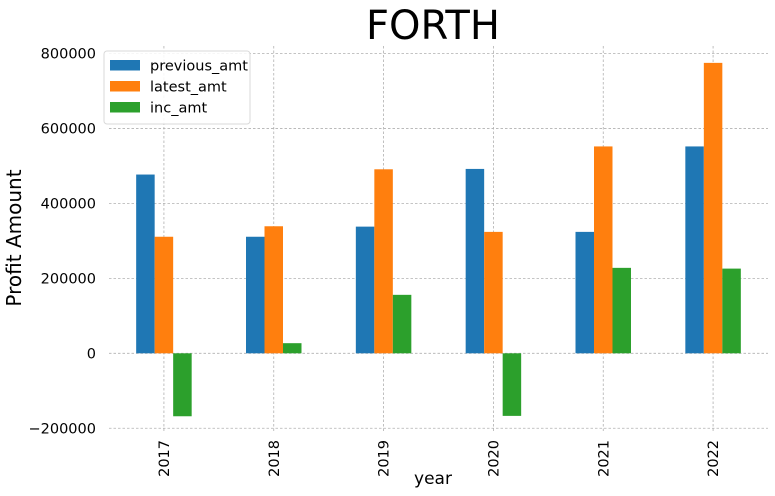 This screenshot has height=496, width=775. Describe the element at coordinates (14, 237) in the screenshot. I see `y-axis-label: Profit Amount` at that location.